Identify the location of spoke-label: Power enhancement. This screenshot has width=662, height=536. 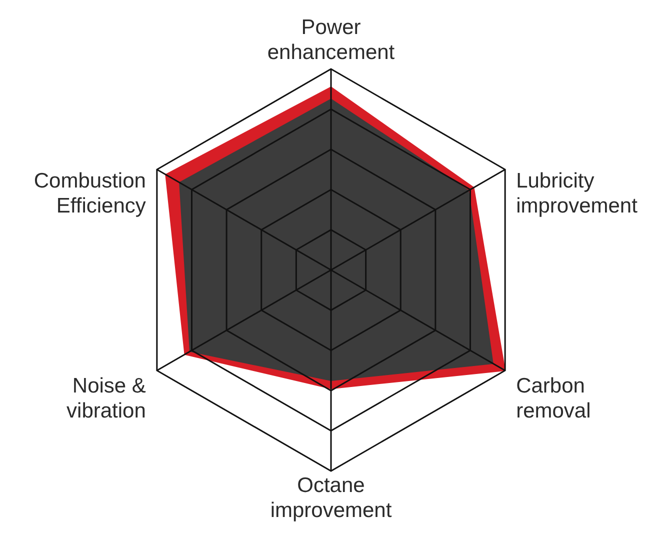
(331, 40).